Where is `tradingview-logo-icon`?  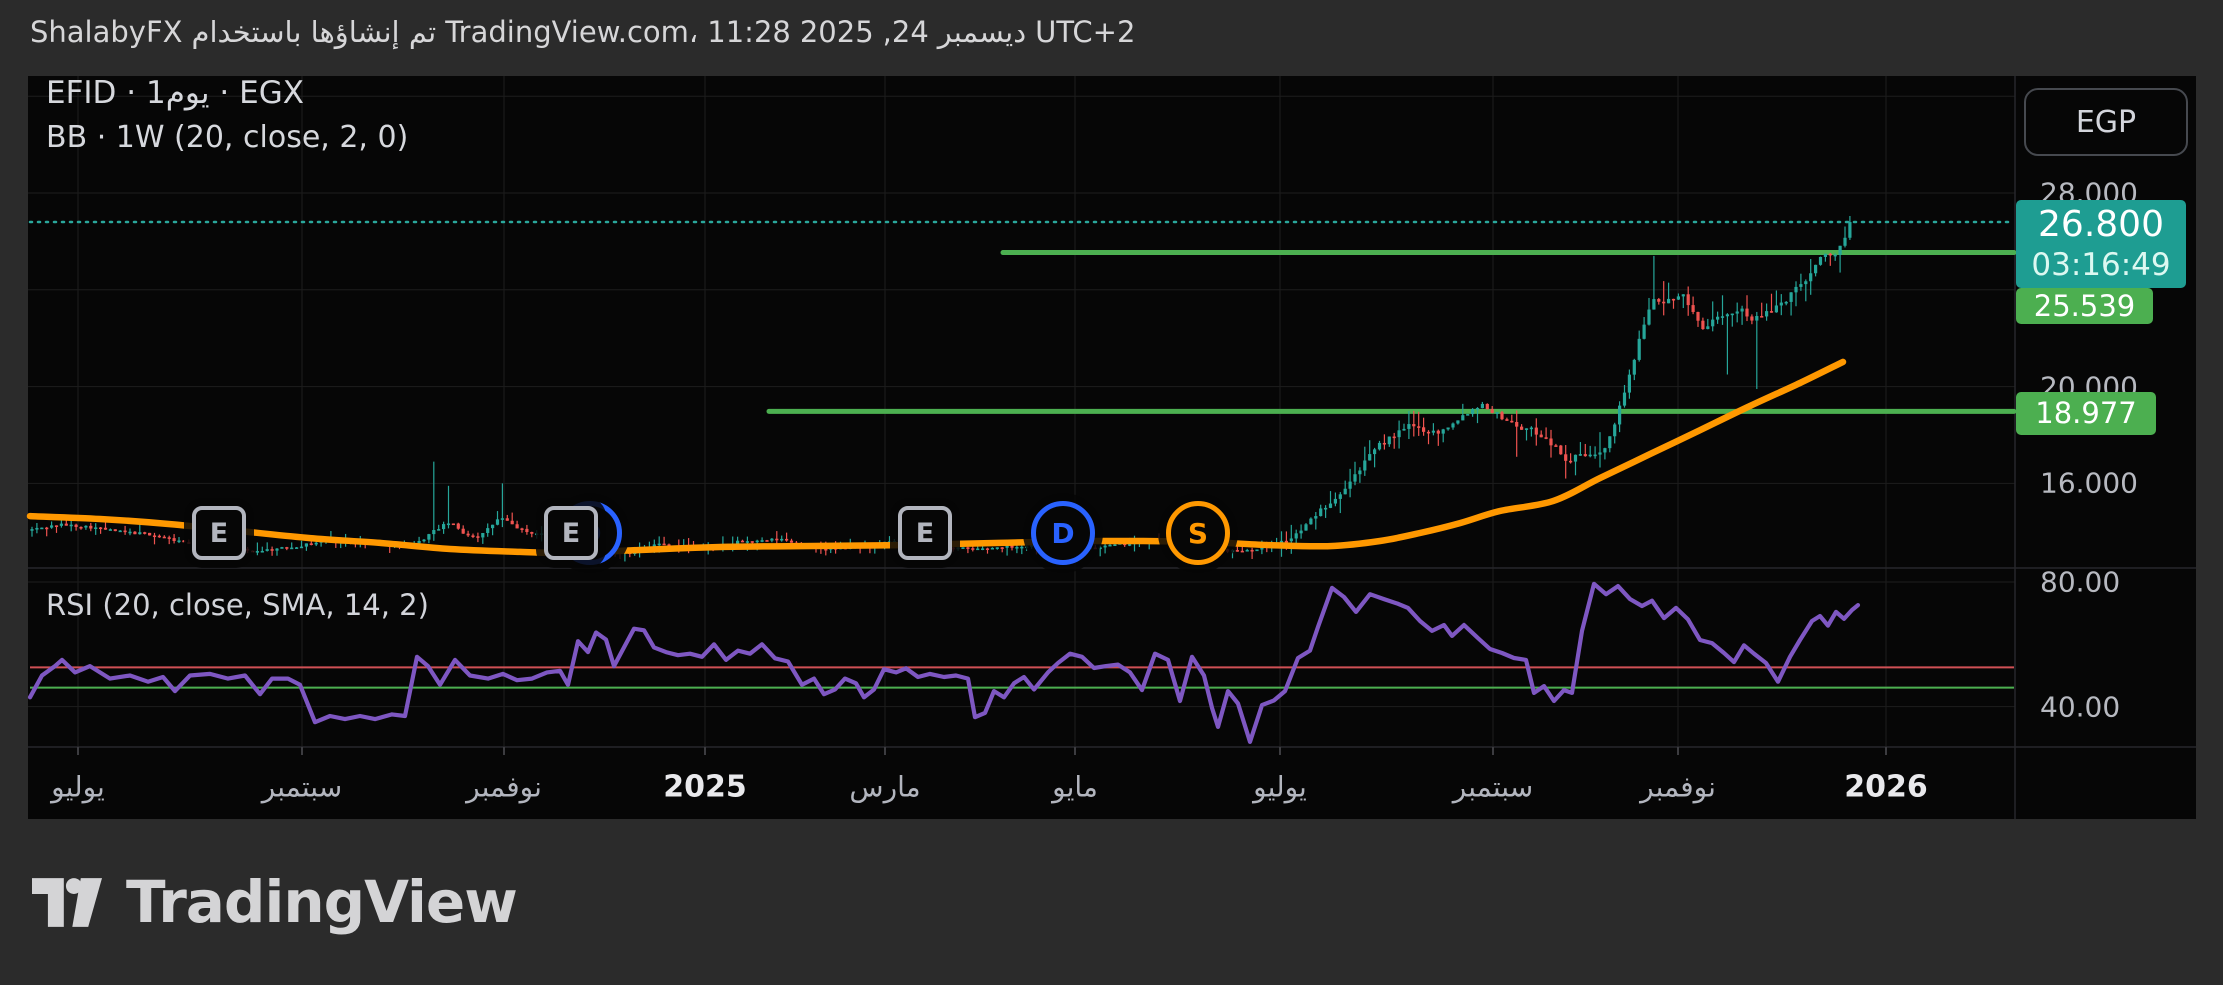 tradingview-logo-icon is located at coordinates (67, 902).